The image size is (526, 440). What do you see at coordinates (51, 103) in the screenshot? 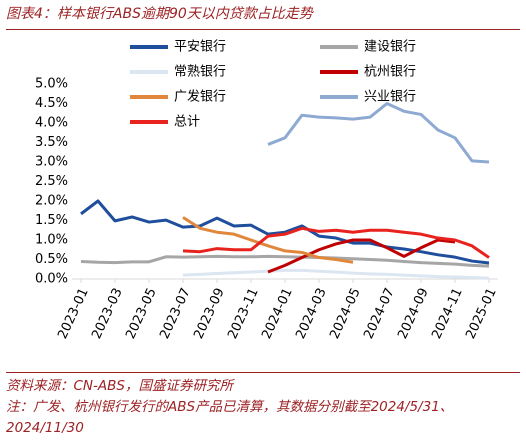
I see `y-tick-label: 4.5%` at bounding box center [51, 103].